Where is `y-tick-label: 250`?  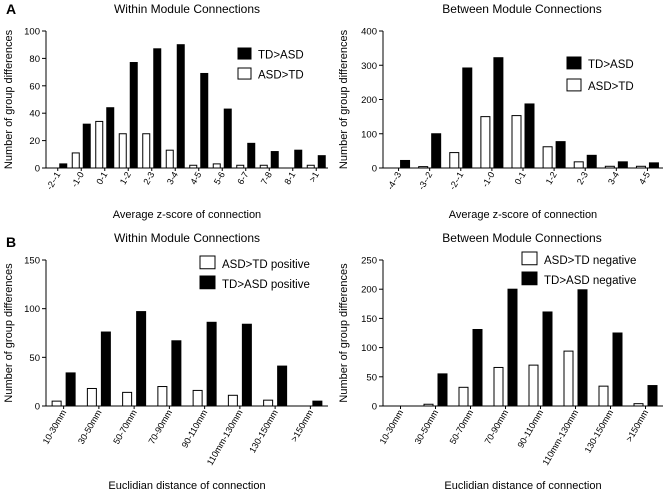 y-tick-label: 250 is located at coordinates (369, 261).